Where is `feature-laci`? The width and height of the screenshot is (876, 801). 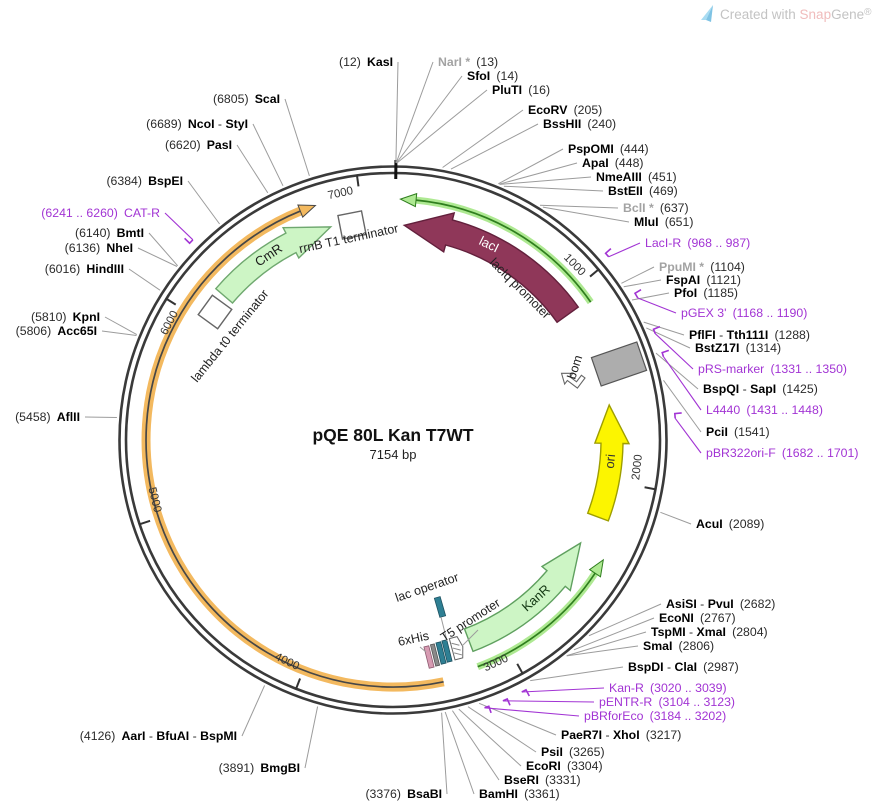 feature-laci is located at coordinates (491, 268).